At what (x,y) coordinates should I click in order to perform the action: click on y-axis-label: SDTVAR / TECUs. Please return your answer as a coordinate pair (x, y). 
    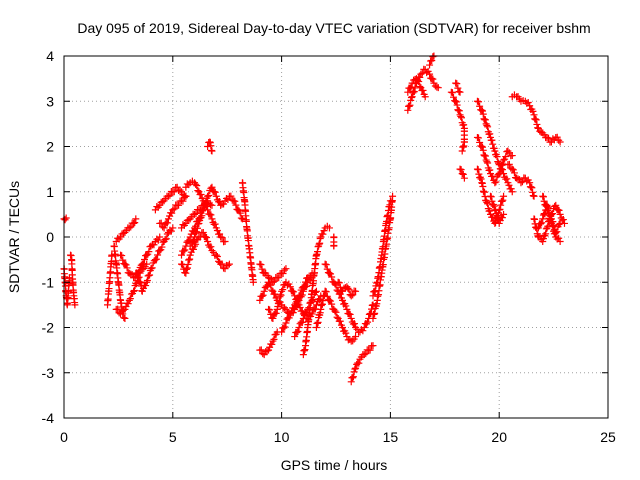
    Looking at the image, I should click on (14, 237).